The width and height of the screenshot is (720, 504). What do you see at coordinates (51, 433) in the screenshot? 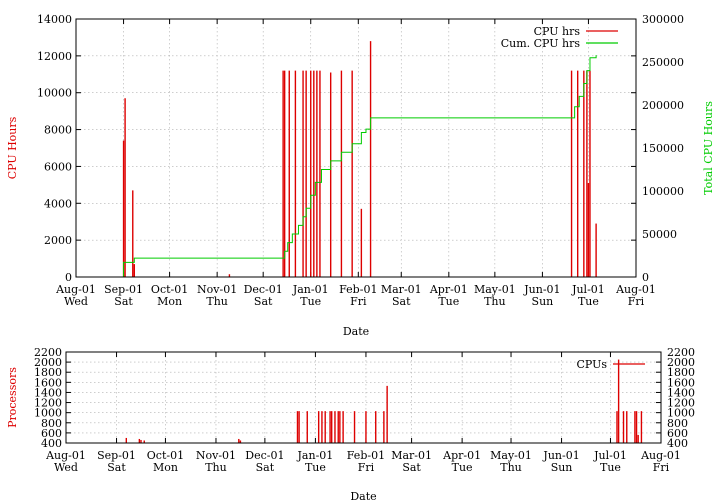
I see `panel1-y-tick-label: 600` at bounding box center [51, 433].